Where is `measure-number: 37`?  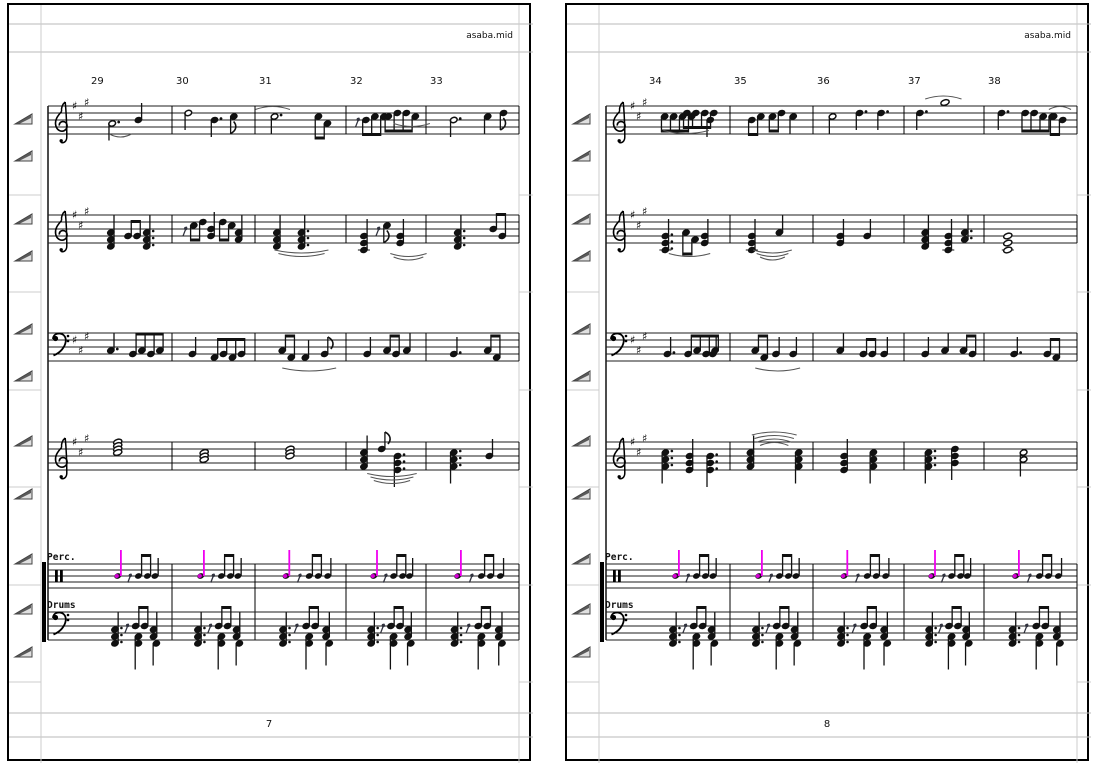
measure-number: 37 is located at coordinates (914, 81).